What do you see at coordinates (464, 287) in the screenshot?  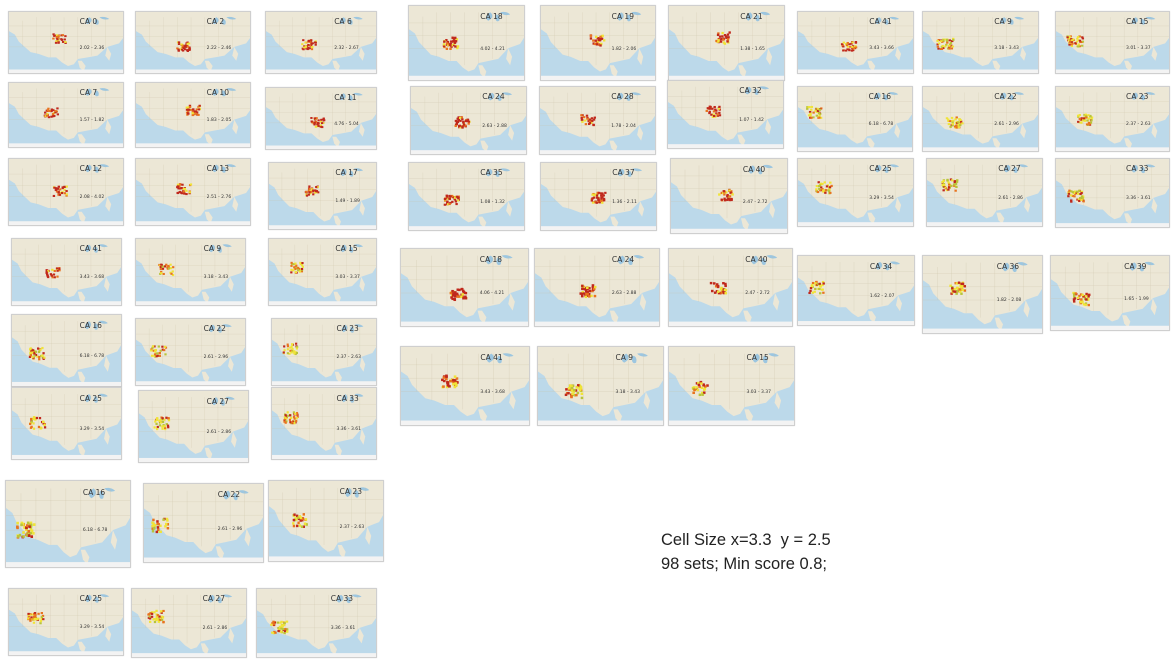 I see `cluster-map: CA 18 4.06 - 4.21` at bounding box center [464, 287].